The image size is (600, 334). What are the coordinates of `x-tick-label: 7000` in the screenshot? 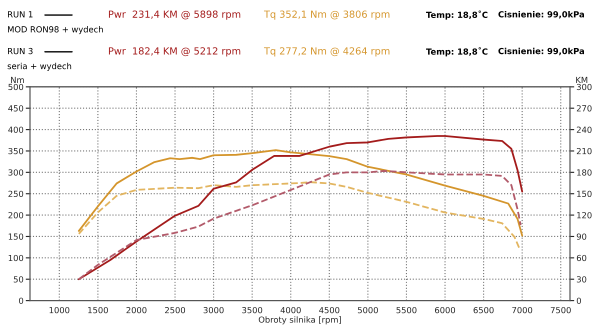 It's located at (522, 310).